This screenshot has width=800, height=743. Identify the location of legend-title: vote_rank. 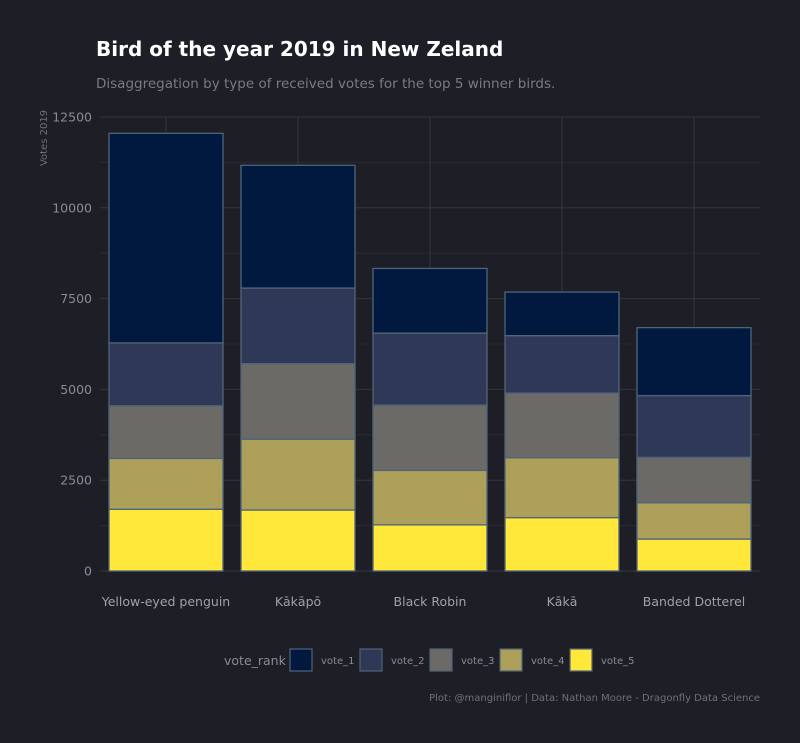
(255, 660).